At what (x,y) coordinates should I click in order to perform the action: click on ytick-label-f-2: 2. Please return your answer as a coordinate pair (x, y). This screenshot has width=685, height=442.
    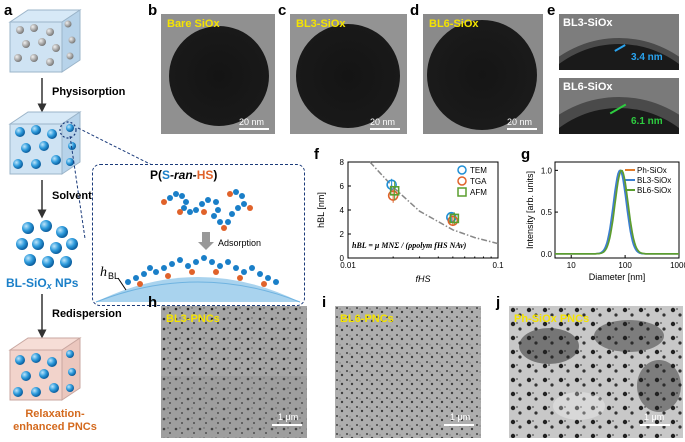
    Looking at the image, I should click on (342, 234).